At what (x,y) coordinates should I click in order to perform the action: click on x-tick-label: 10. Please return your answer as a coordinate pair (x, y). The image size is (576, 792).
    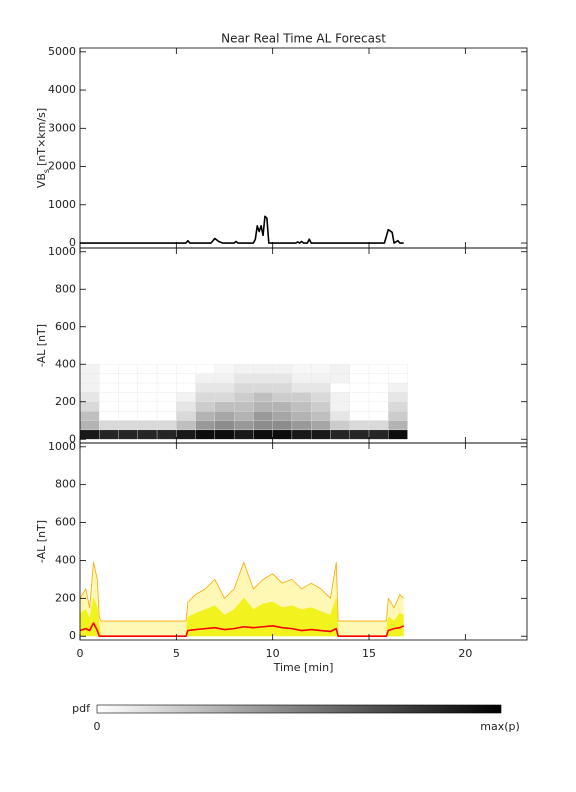
    Looking at the image, I should click on (273, 653).